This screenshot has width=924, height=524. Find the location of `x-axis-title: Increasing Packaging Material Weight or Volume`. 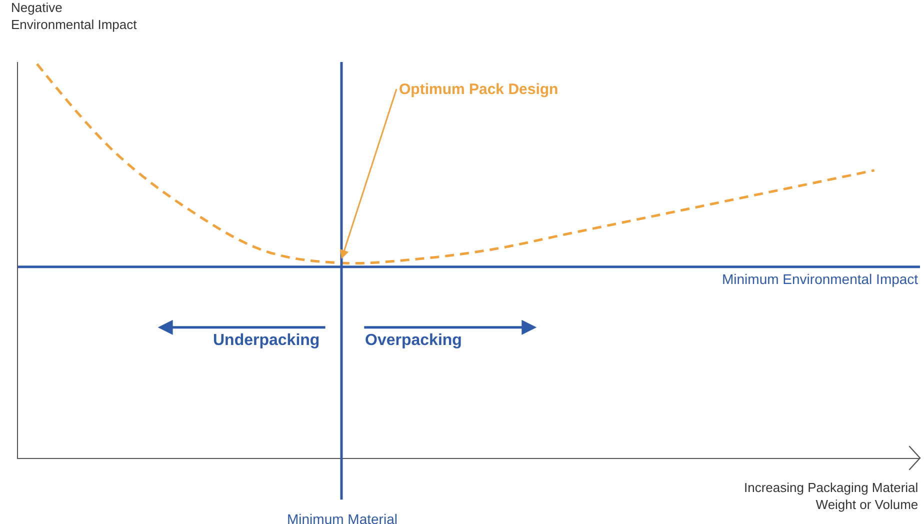

x-axis-title: Increasing Packaging Material Weight or Volume is located at coordinates (831, 496).